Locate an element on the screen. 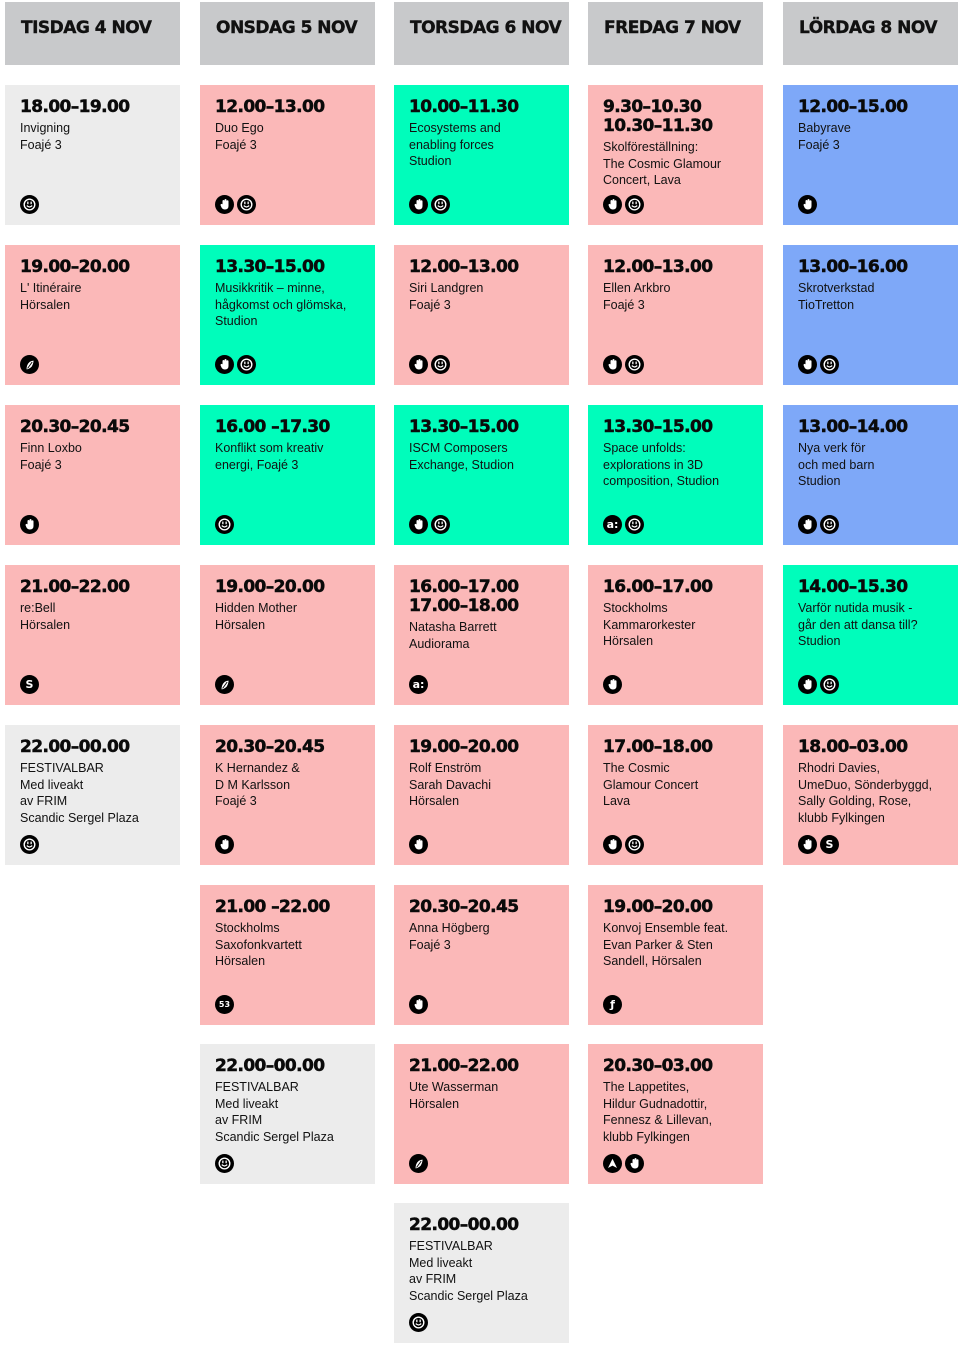 The image size is (960, 1346). day-header-label: TORSDAG 6 NOV is located at coordinates (486, 28).